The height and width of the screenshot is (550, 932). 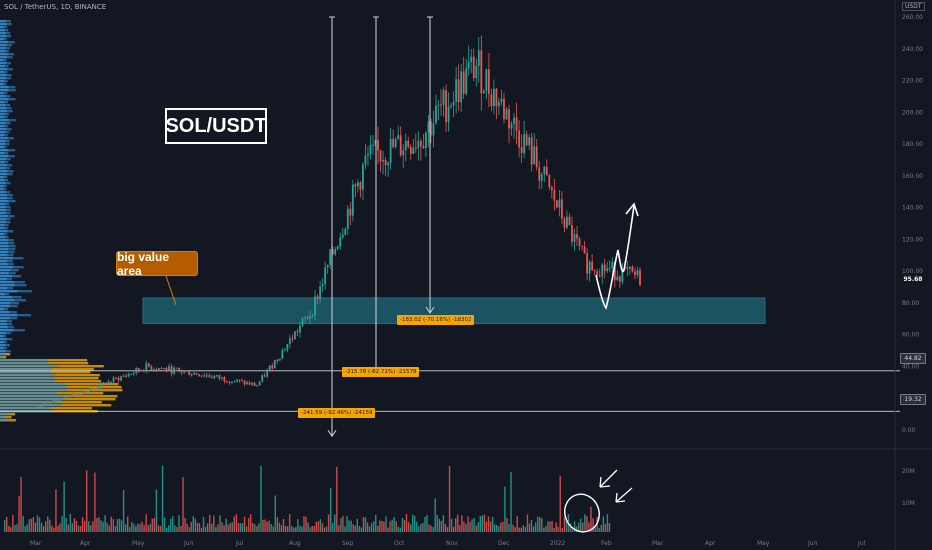 I want to click on x-tick-label: May, so click(x=138, y=543).